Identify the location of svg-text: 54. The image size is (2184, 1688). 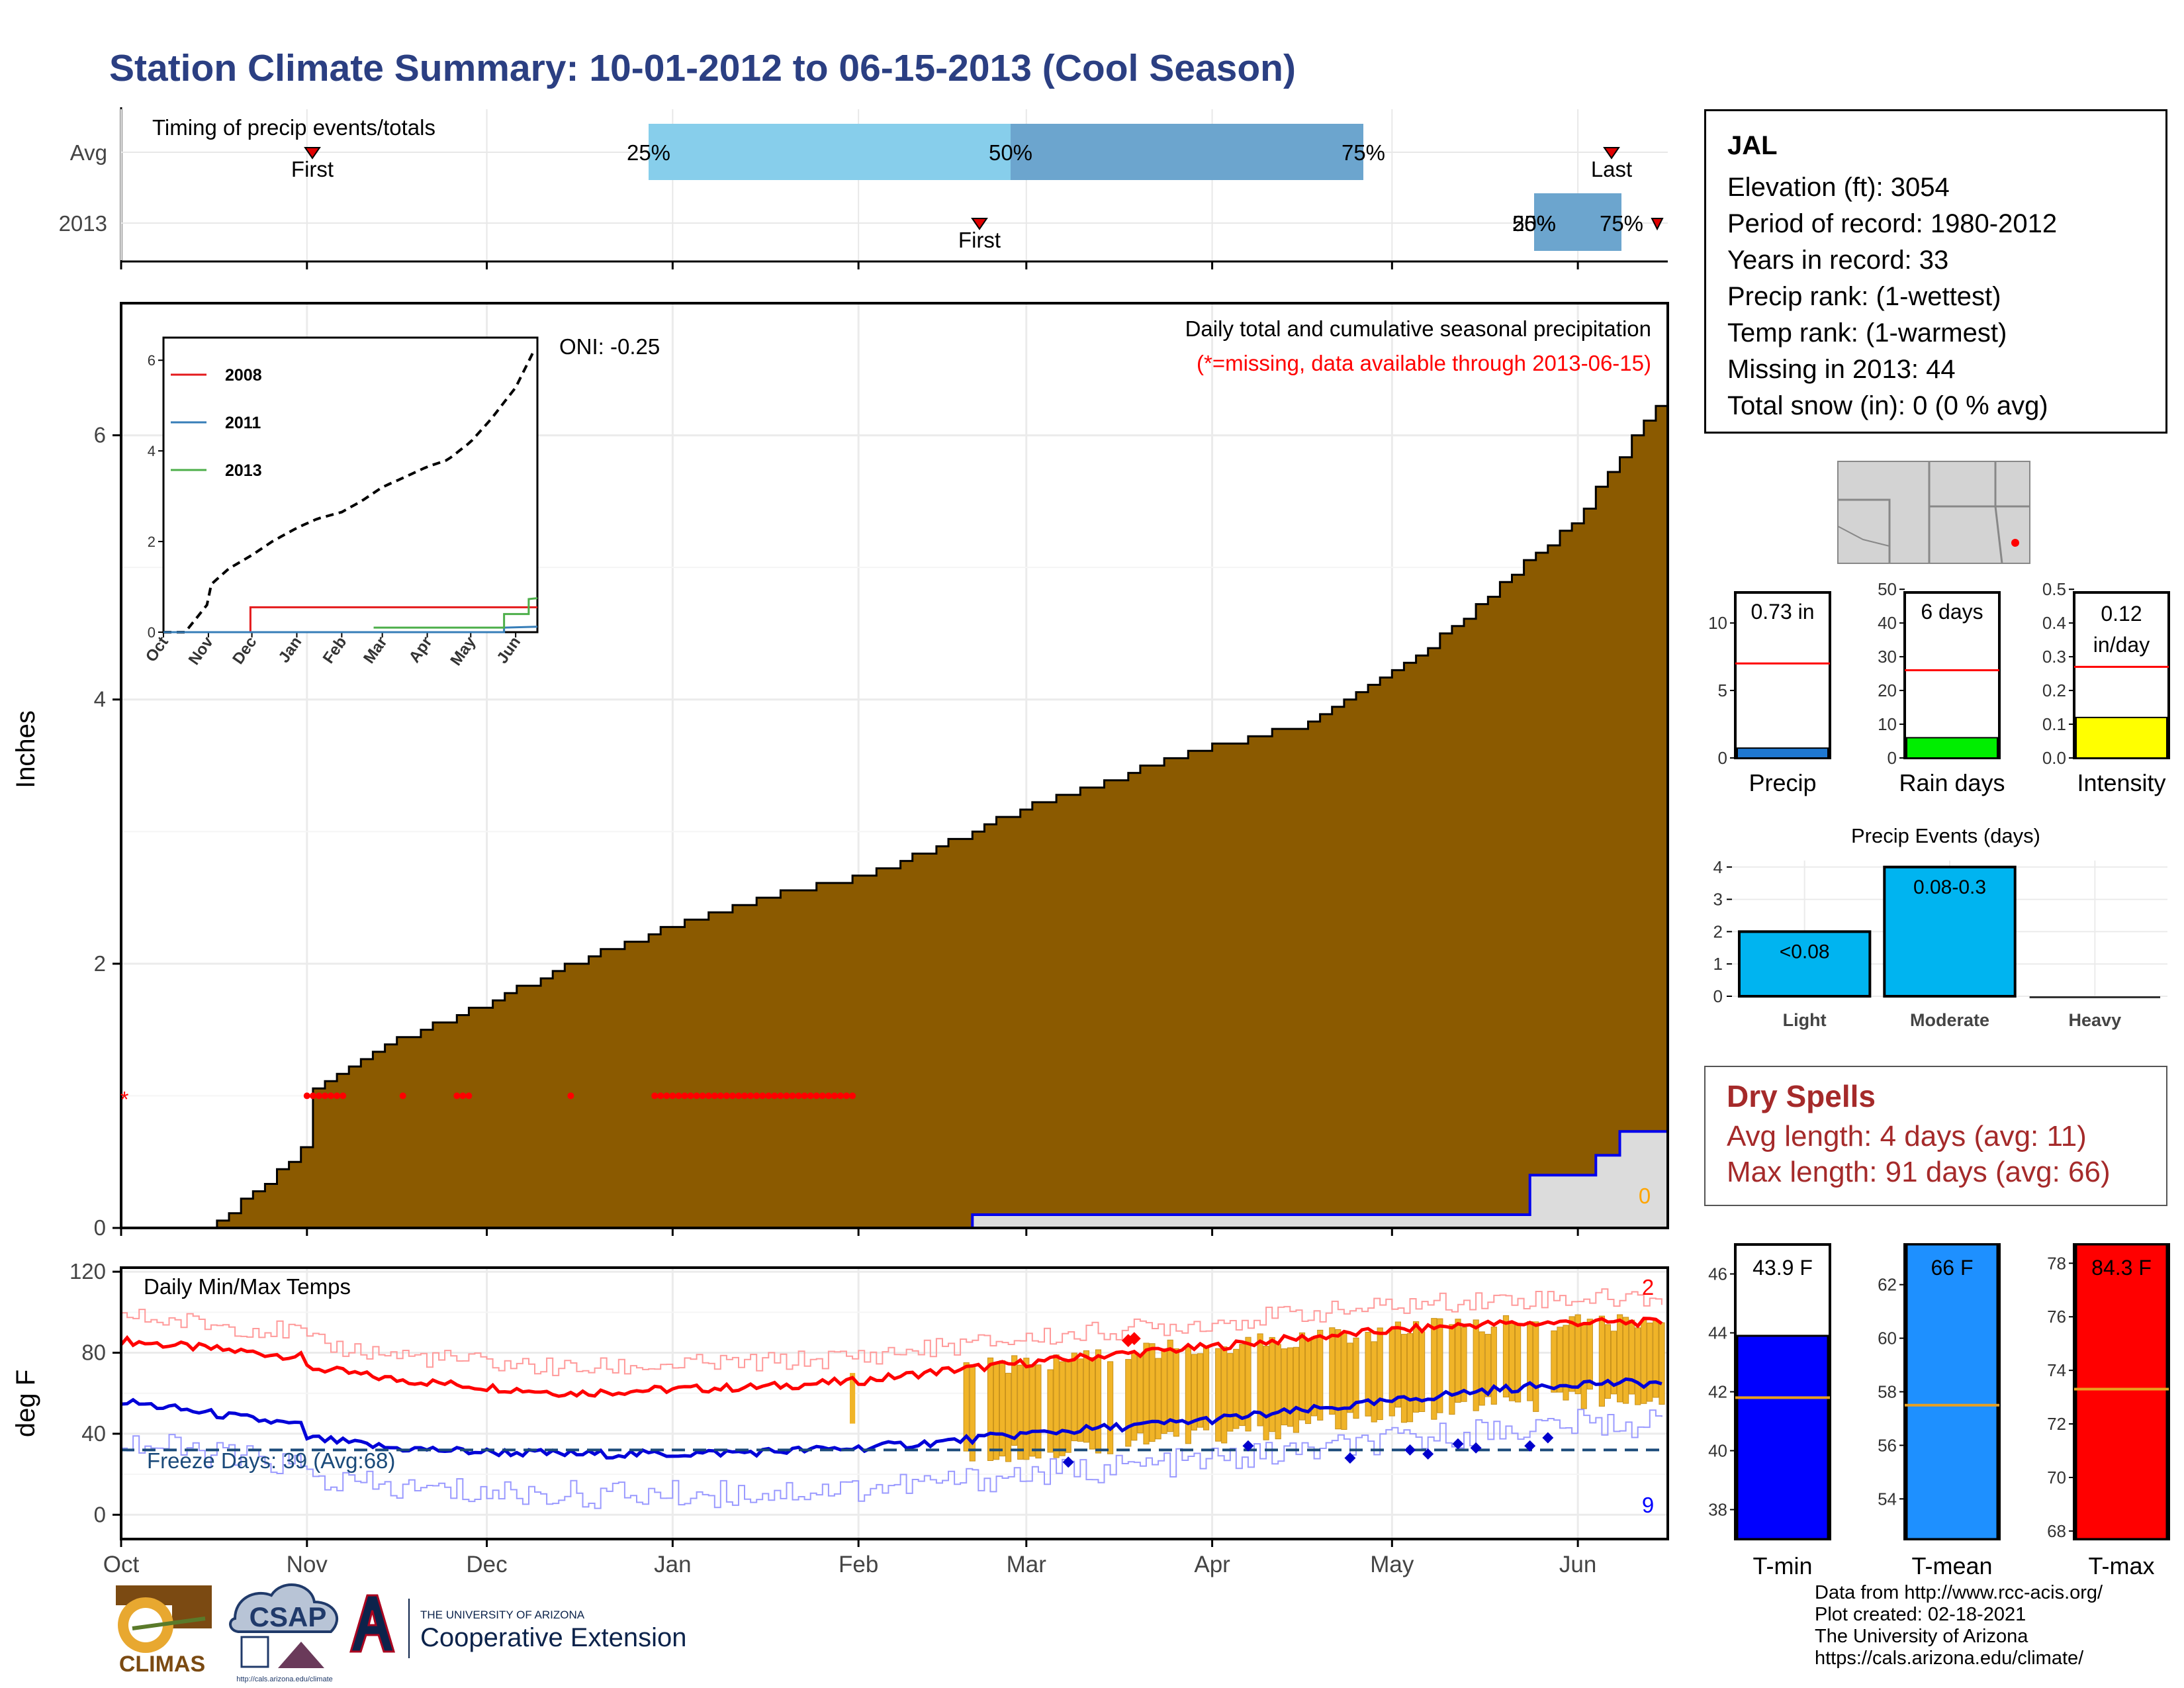
(1888, 1499).